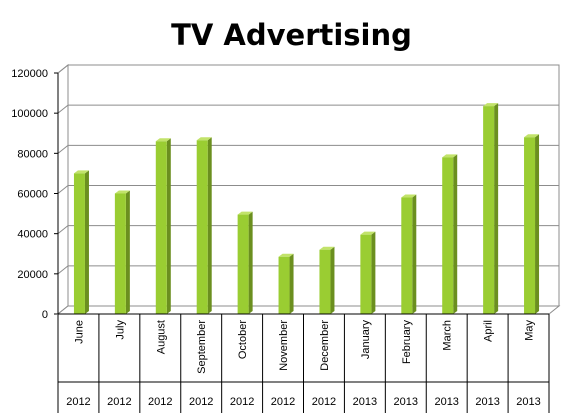  I want to click on y-tick-label: 40000, so click(32, 235).